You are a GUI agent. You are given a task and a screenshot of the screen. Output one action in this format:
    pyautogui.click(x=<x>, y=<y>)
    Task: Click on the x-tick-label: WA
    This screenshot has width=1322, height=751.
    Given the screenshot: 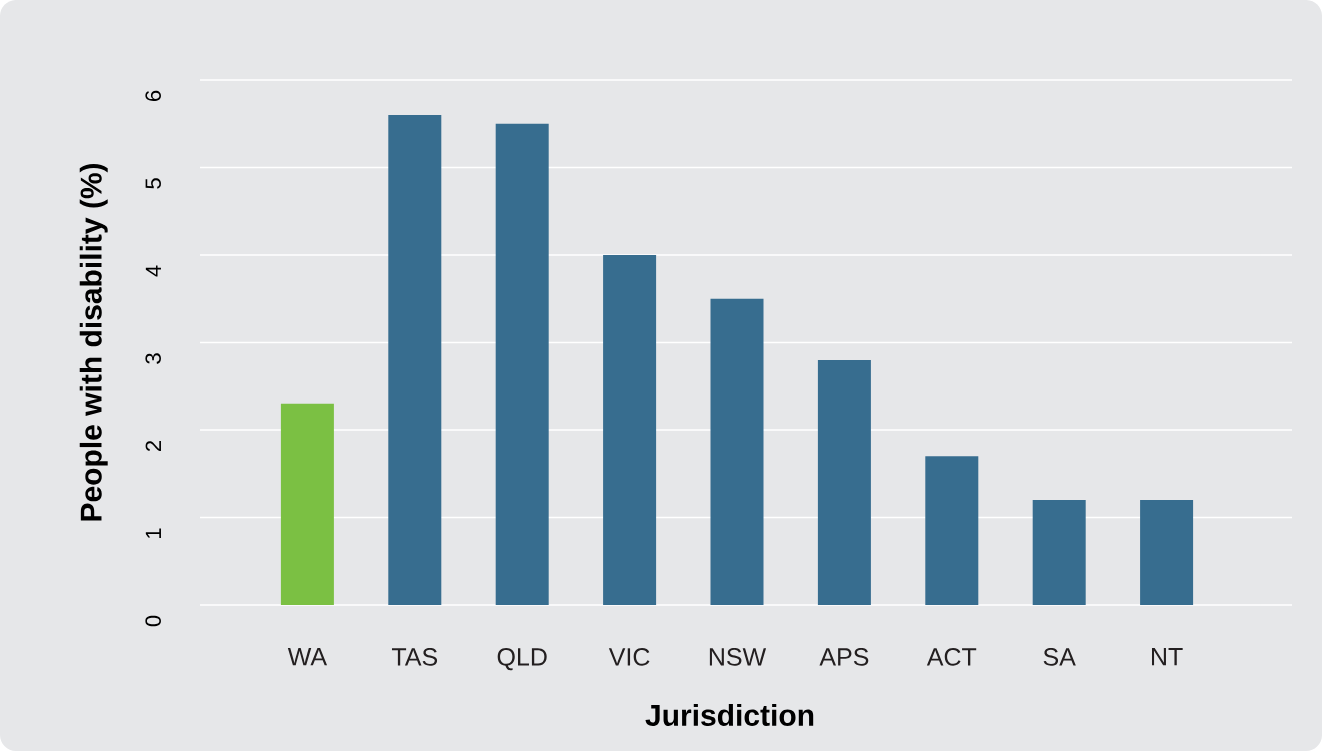 What is the action you would take?
    pyautogui.click(x=307, y=657)
    